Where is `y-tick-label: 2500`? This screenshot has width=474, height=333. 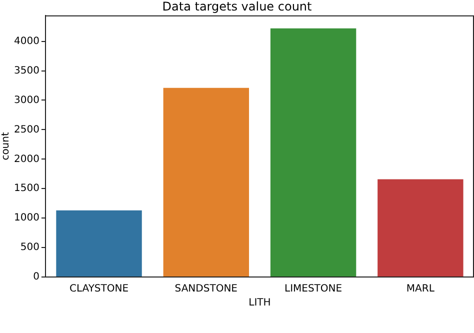
y-tick-label: 2500 is located at coordinates (27, 130).